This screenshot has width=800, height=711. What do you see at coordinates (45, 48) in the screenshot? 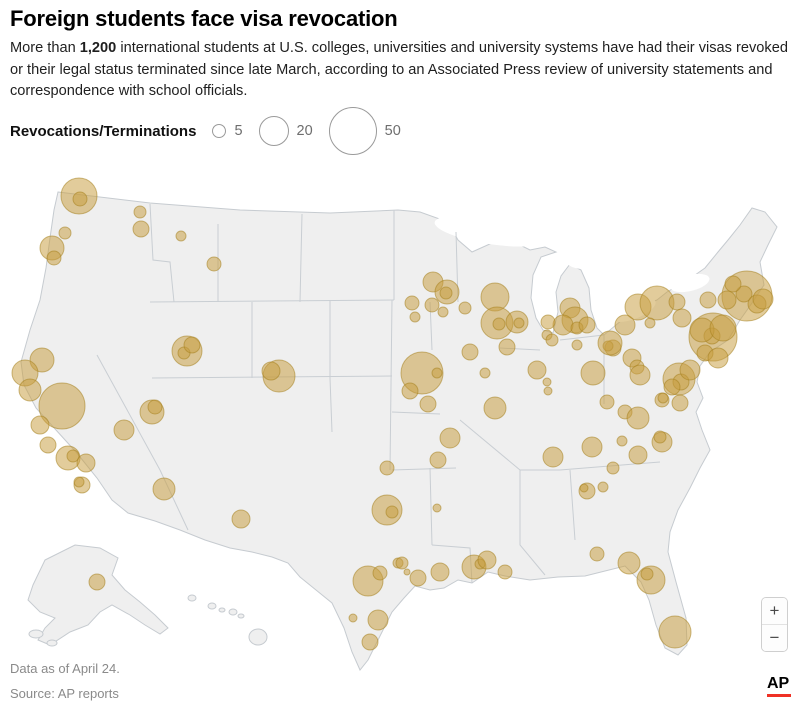
I see `intro-pre: More than` at bounding box center [45, 48].